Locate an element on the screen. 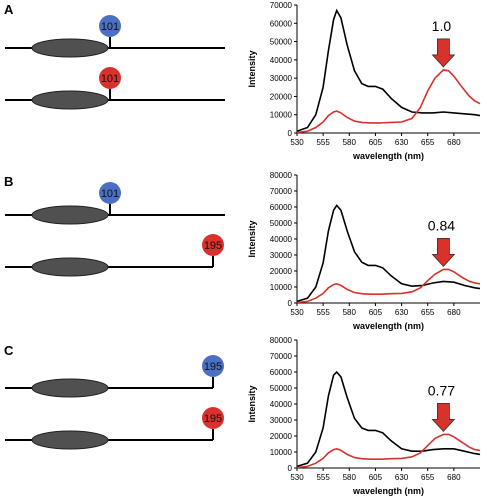 The image size is (487, 500). panel-letter-c: C is located at coordinates (9, 350).